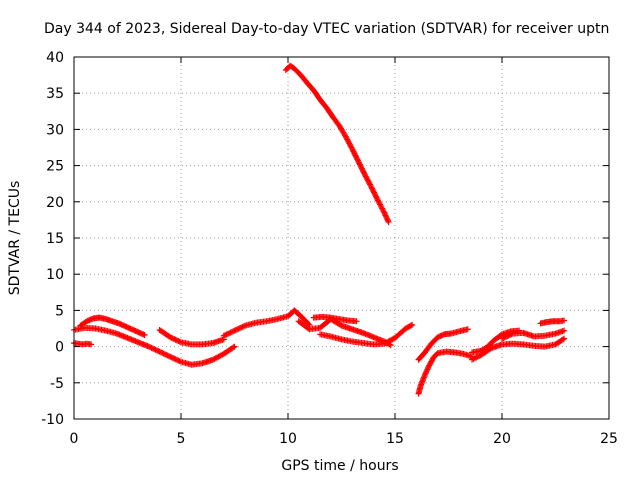 The width and height of the screenshot is (640, 480). I want to click on y-tick-label: 20, so click(55, 203).